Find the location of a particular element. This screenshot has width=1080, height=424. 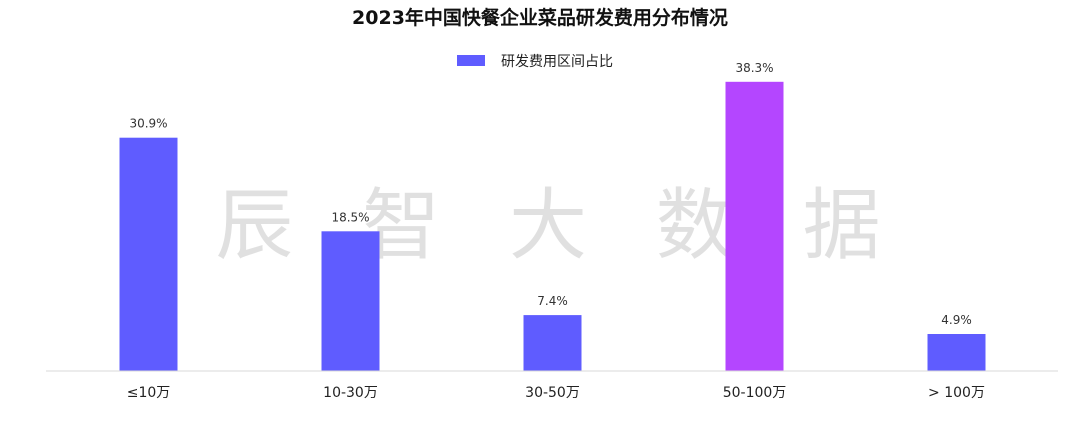

value-label-3: 7.4% is located at coordinates (552, 301).